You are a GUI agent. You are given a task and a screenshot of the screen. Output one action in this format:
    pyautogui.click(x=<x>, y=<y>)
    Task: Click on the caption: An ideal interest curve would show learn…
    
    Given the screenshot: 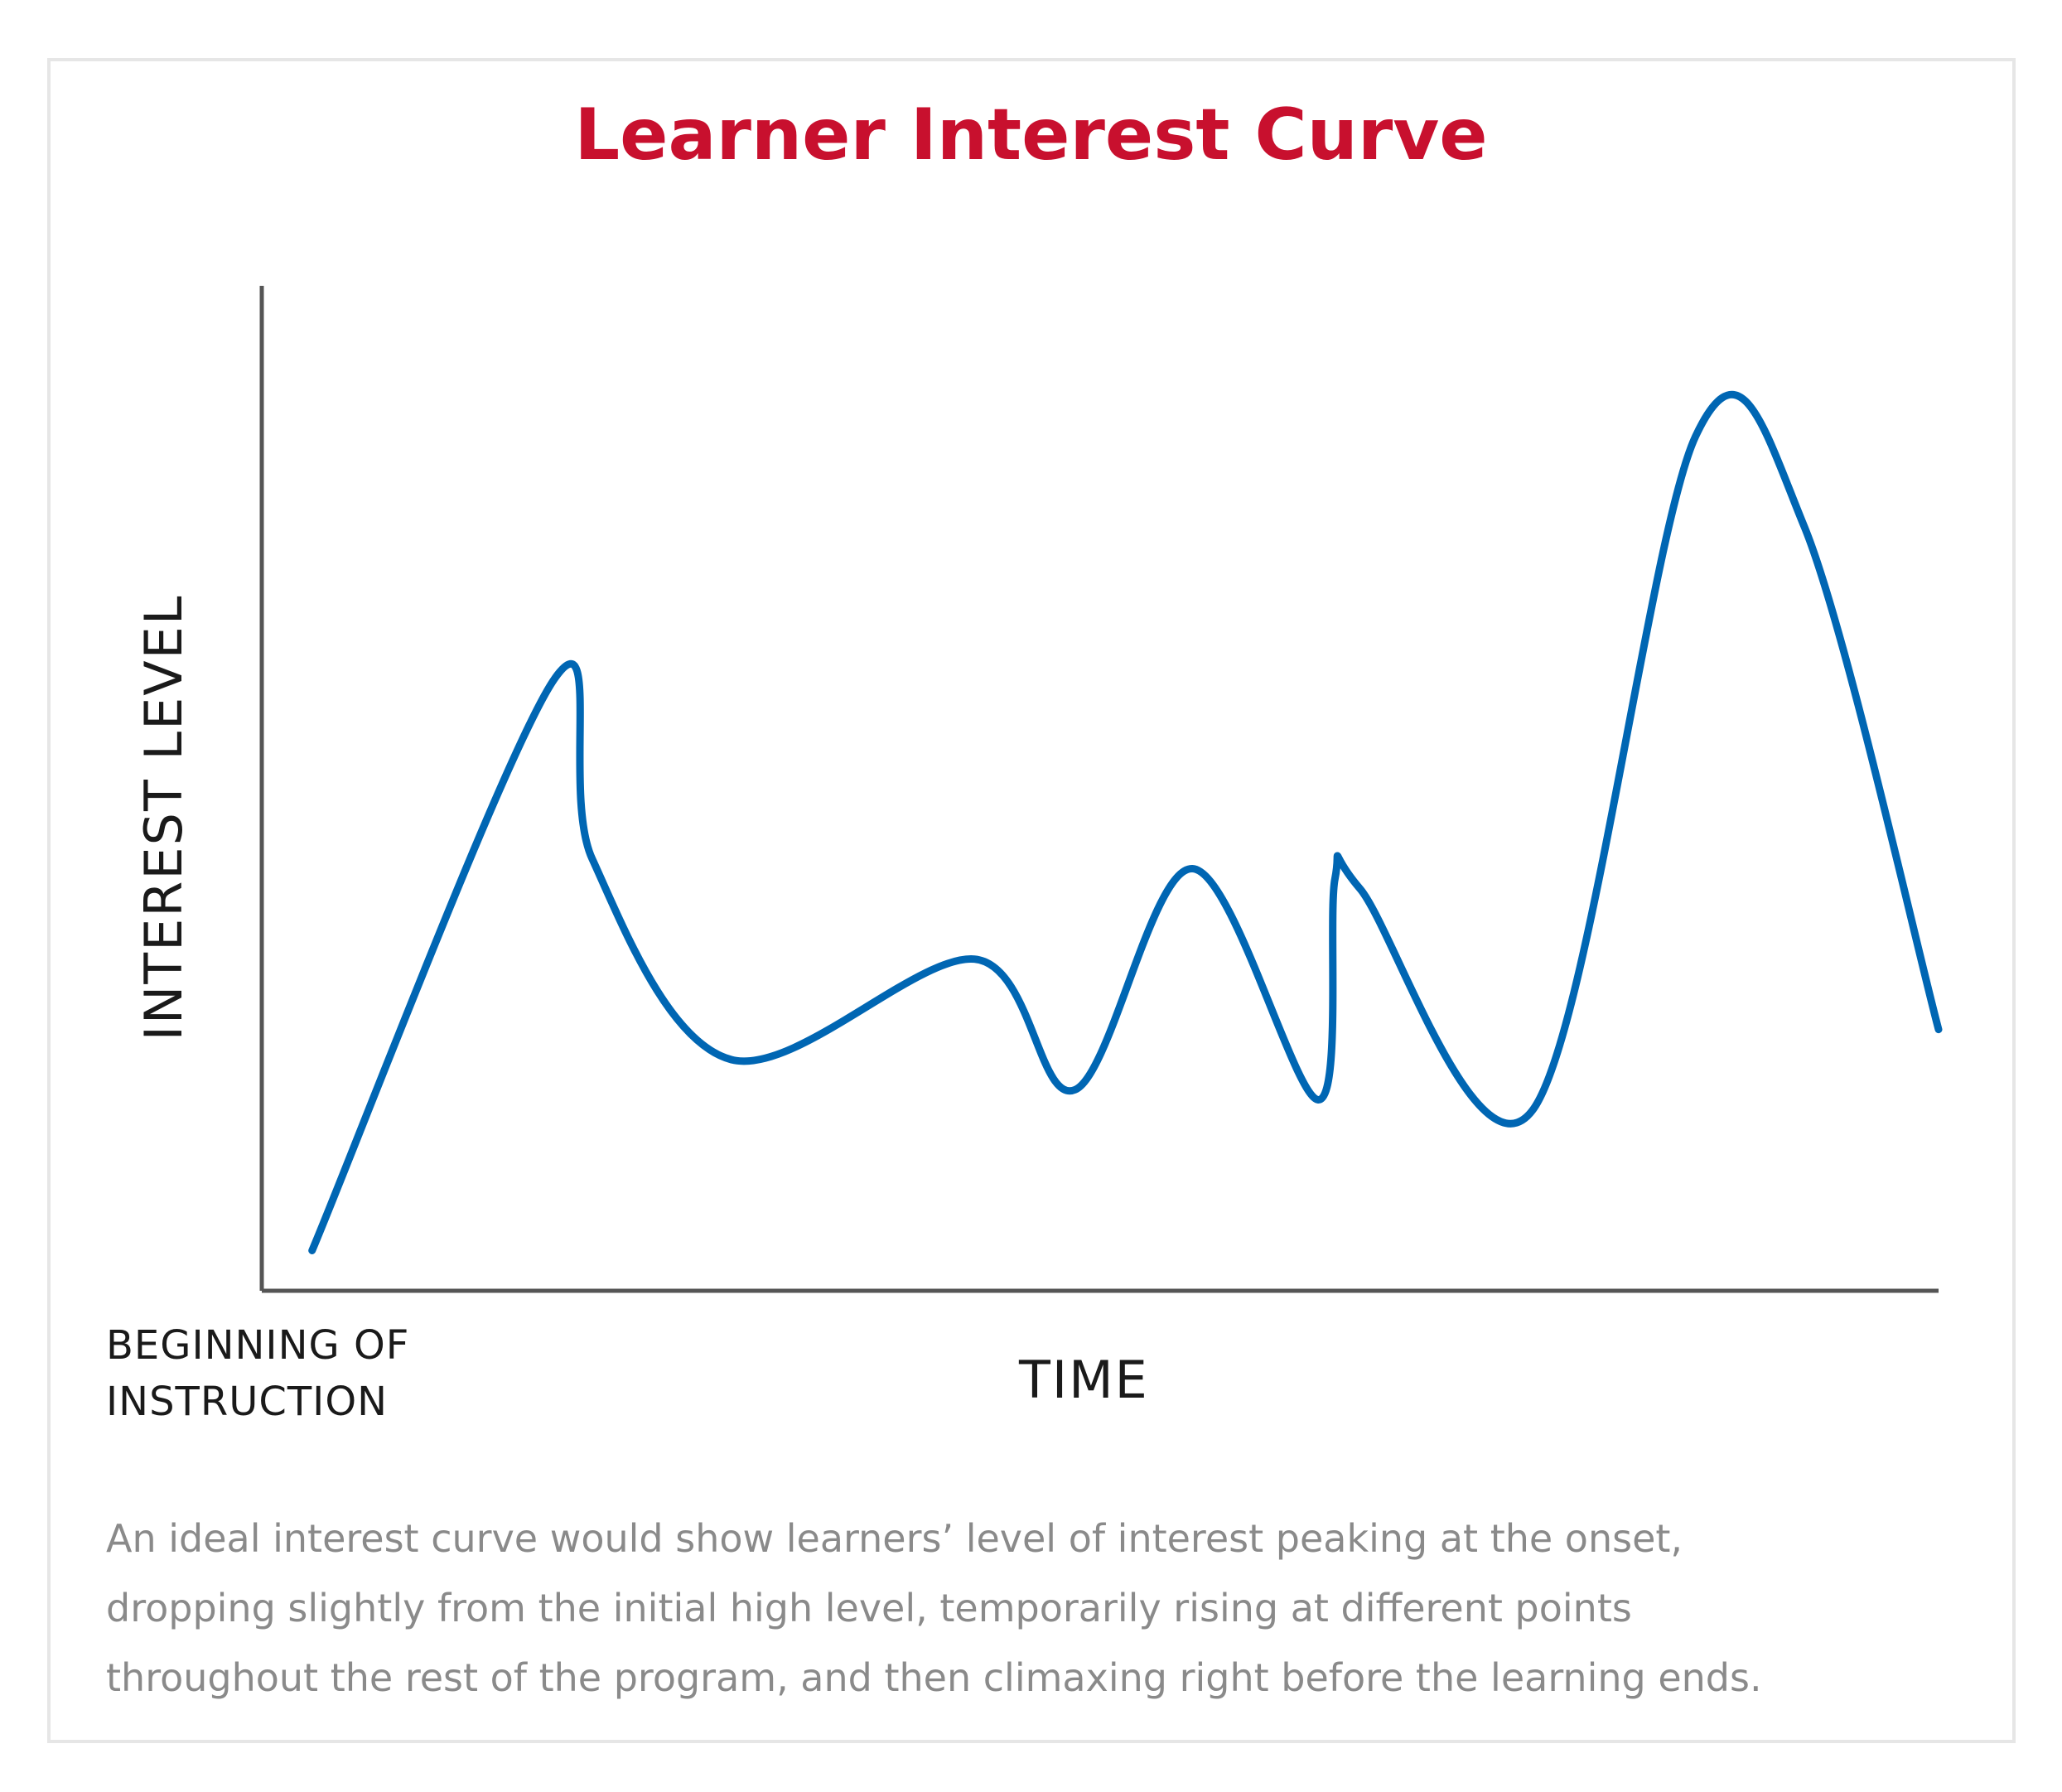 What is the action you would take?
    pyautogui.click(x=1034, y=1608)
    